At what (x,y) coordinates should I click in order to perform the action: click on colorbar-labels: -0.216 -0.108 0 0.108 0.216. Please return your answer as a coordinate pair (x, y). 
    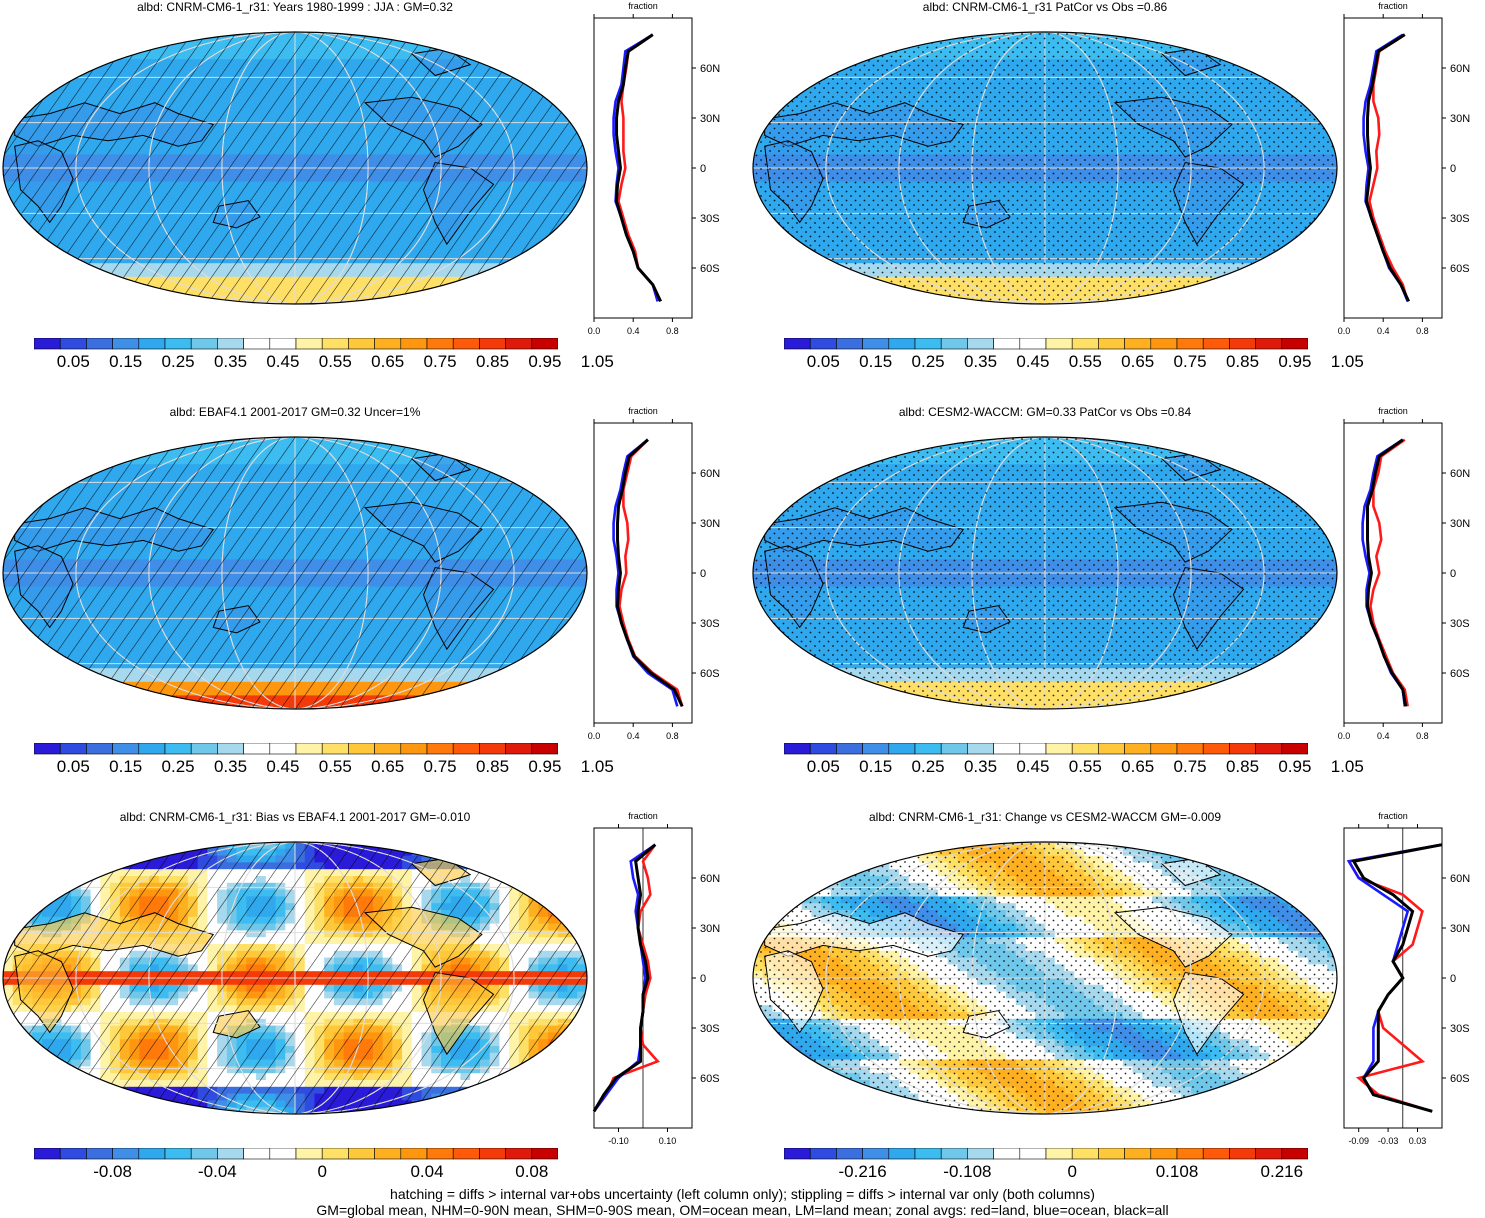
    Looking at the image, I should click on (1046, 1174).